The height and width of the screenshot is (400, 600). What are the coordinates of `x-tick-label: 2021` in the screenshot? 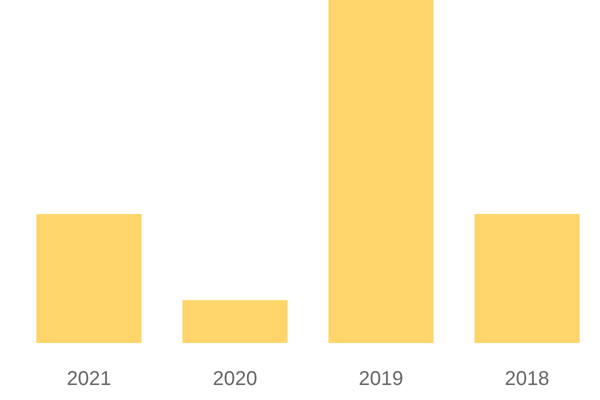 It's located at (89, 379).